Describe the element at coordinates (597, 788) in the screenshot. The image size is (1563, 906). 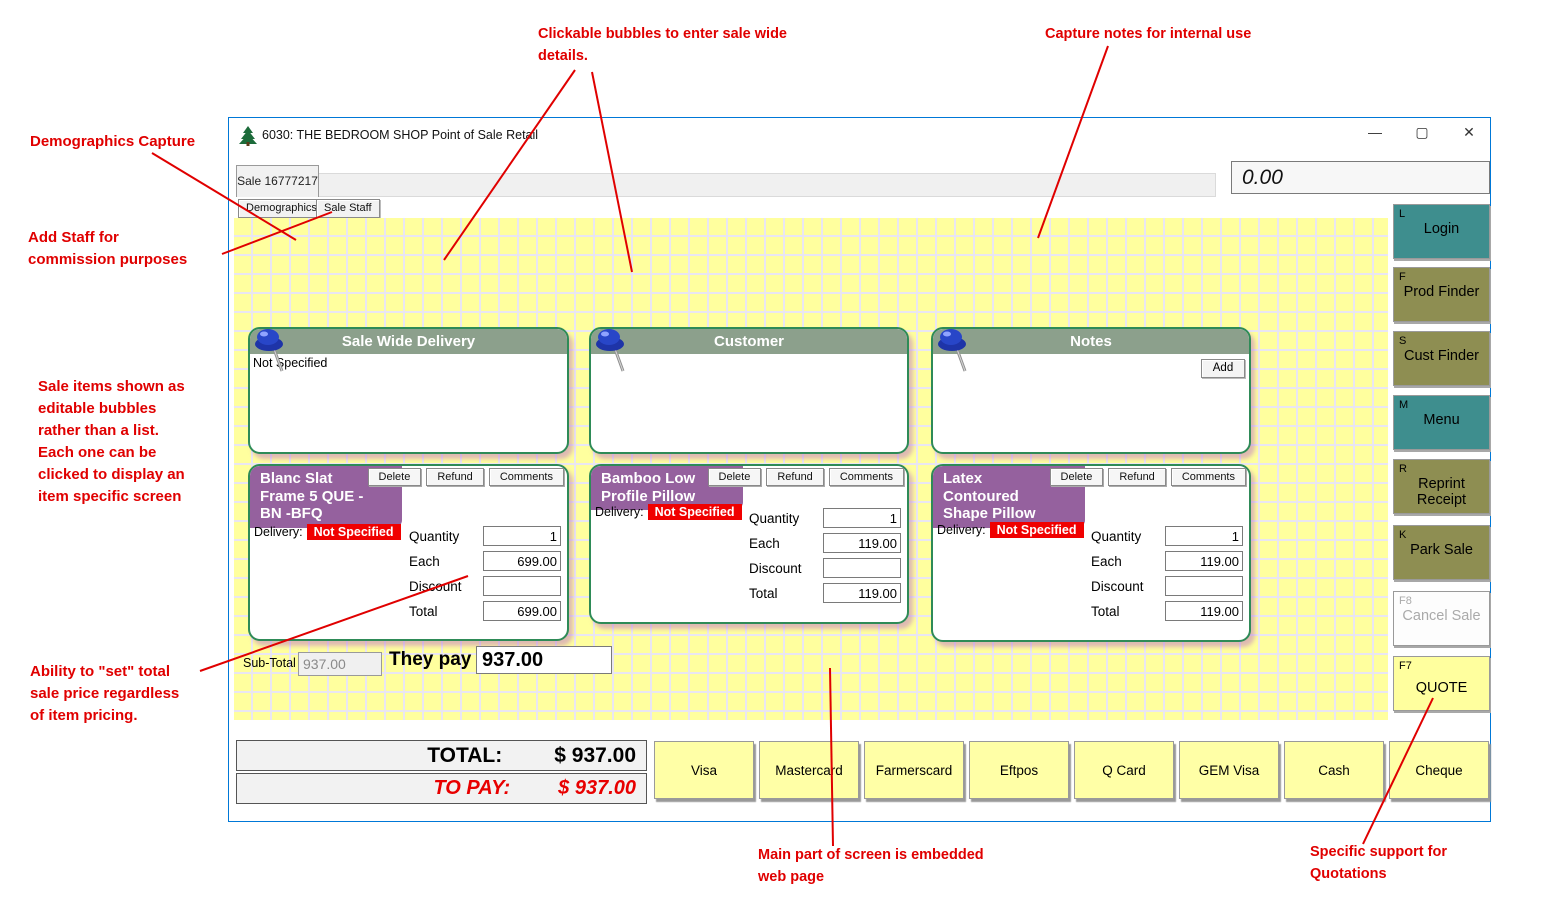
I see `to-pay-value: $ 937.00` at that location.